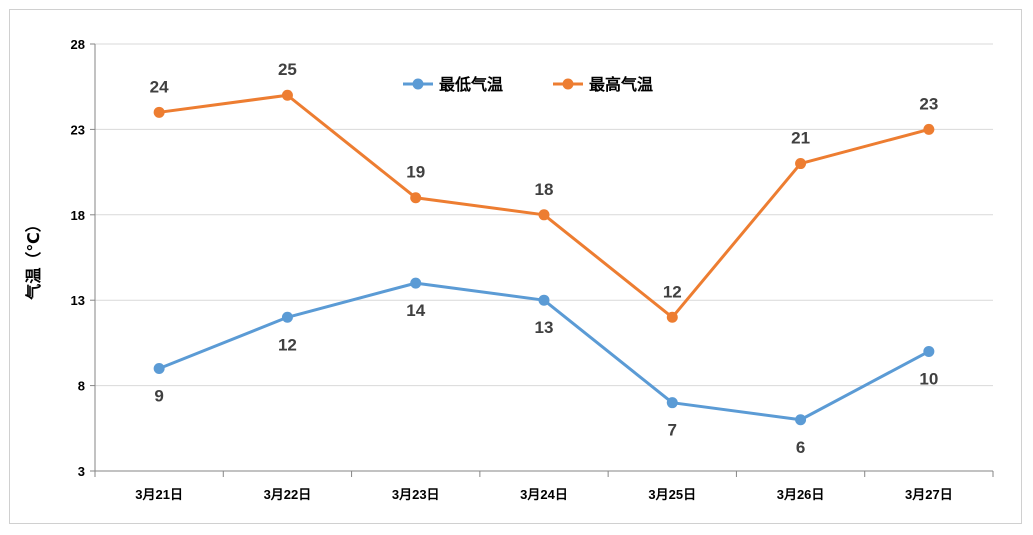 This screenshot has width=1033, height=535. I want to click on y-tick-label: 13, so click(78, 300).